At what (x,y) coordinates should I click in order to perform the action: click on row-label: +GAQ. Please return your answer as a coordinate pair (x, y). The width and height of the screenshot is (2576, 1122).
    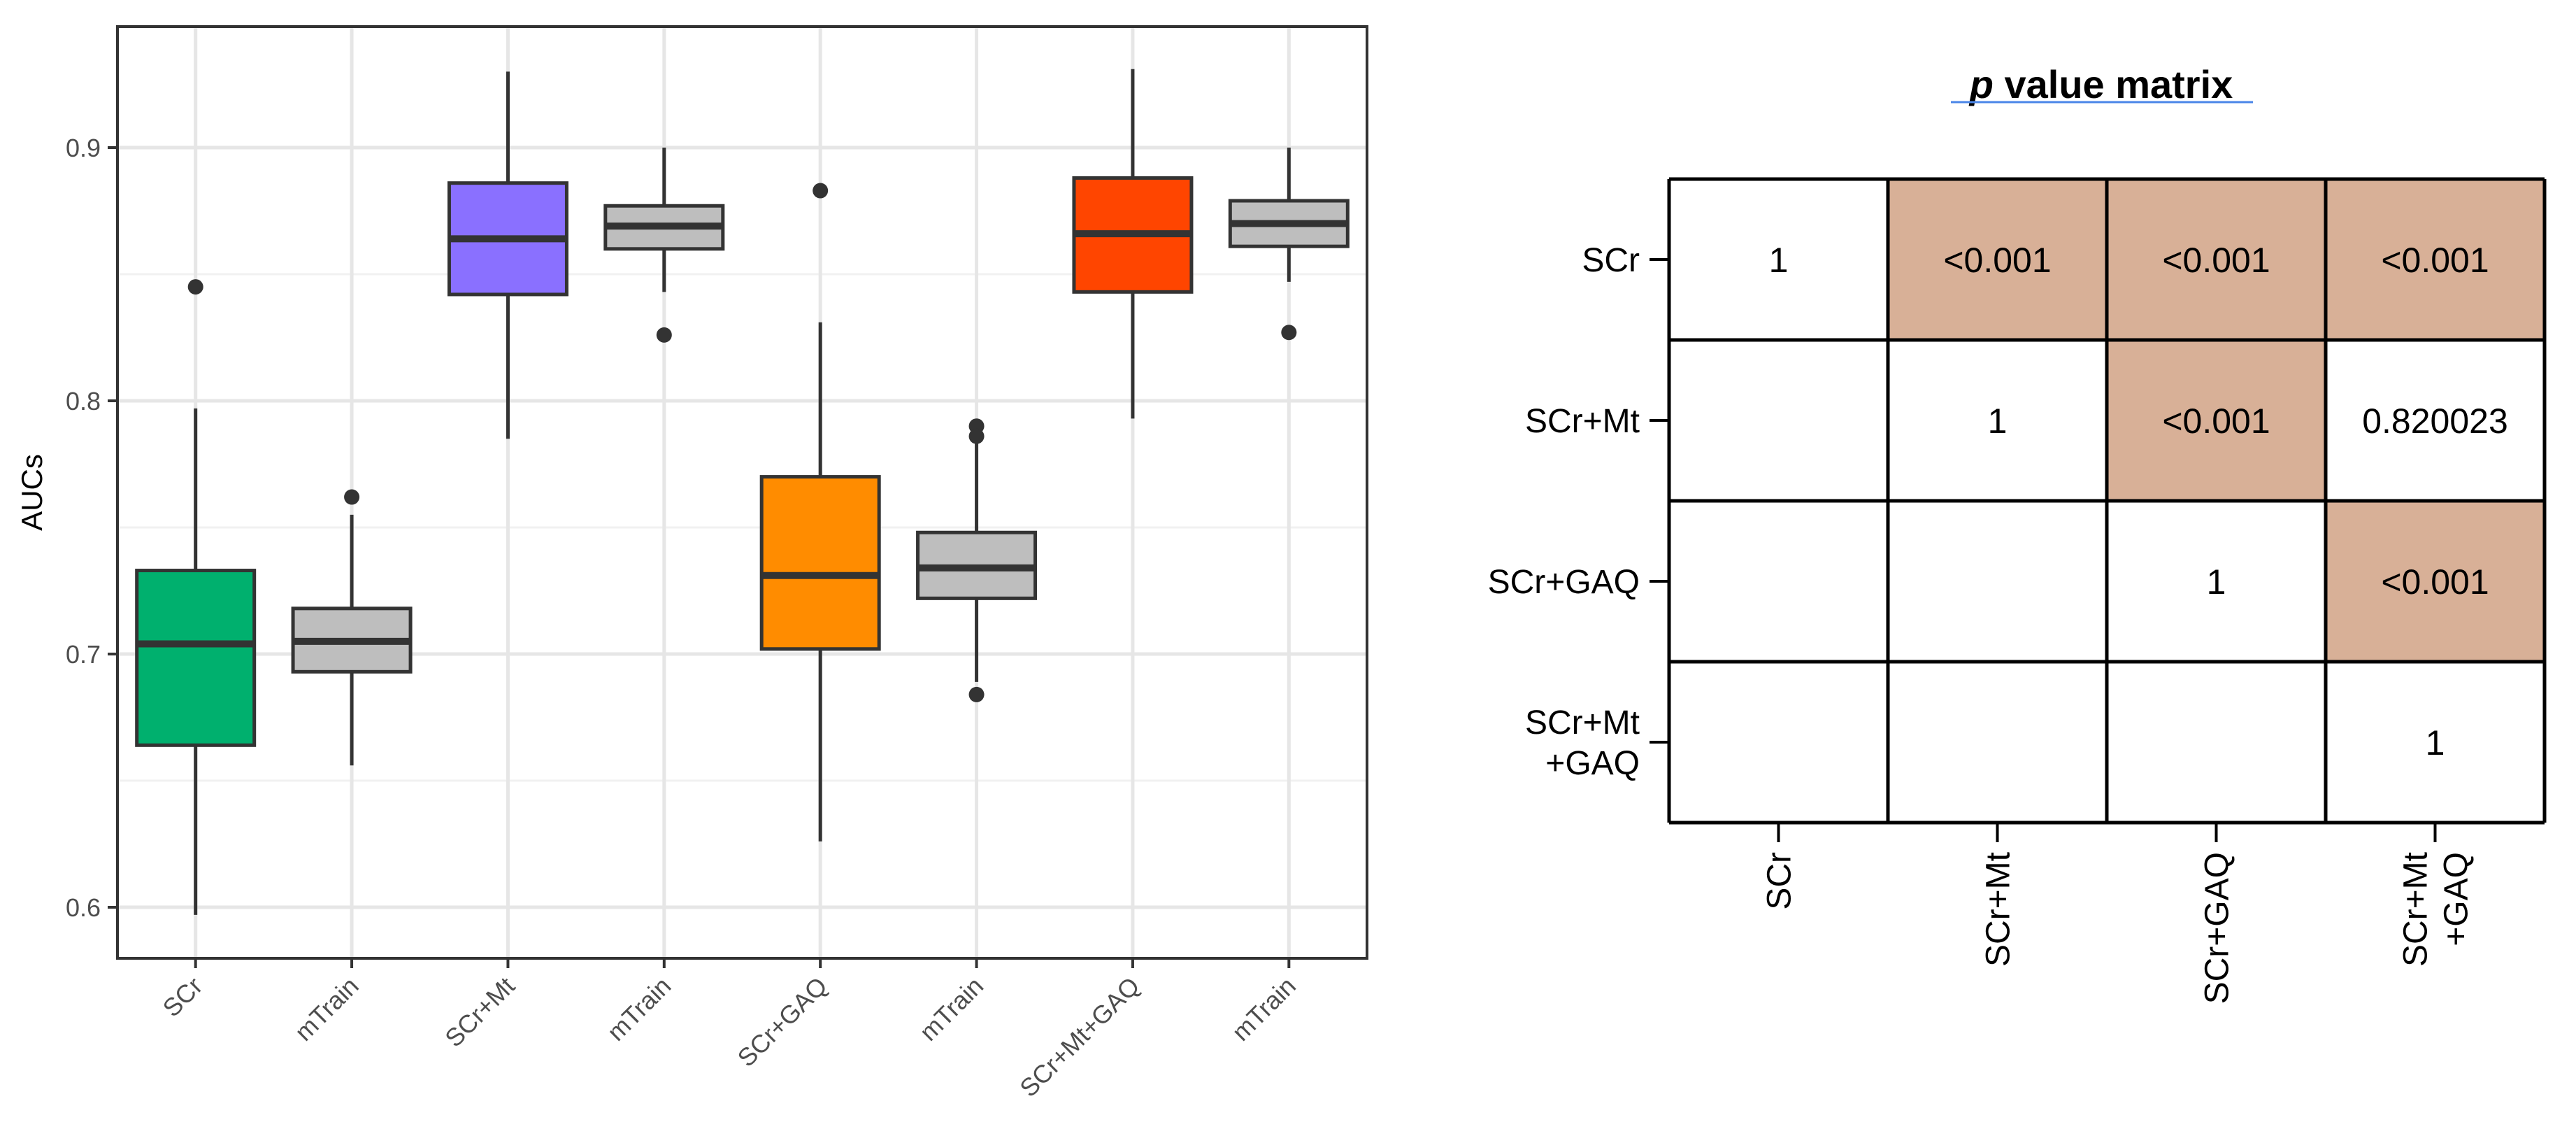
    Looking at the image, I should click on (1592, 763).